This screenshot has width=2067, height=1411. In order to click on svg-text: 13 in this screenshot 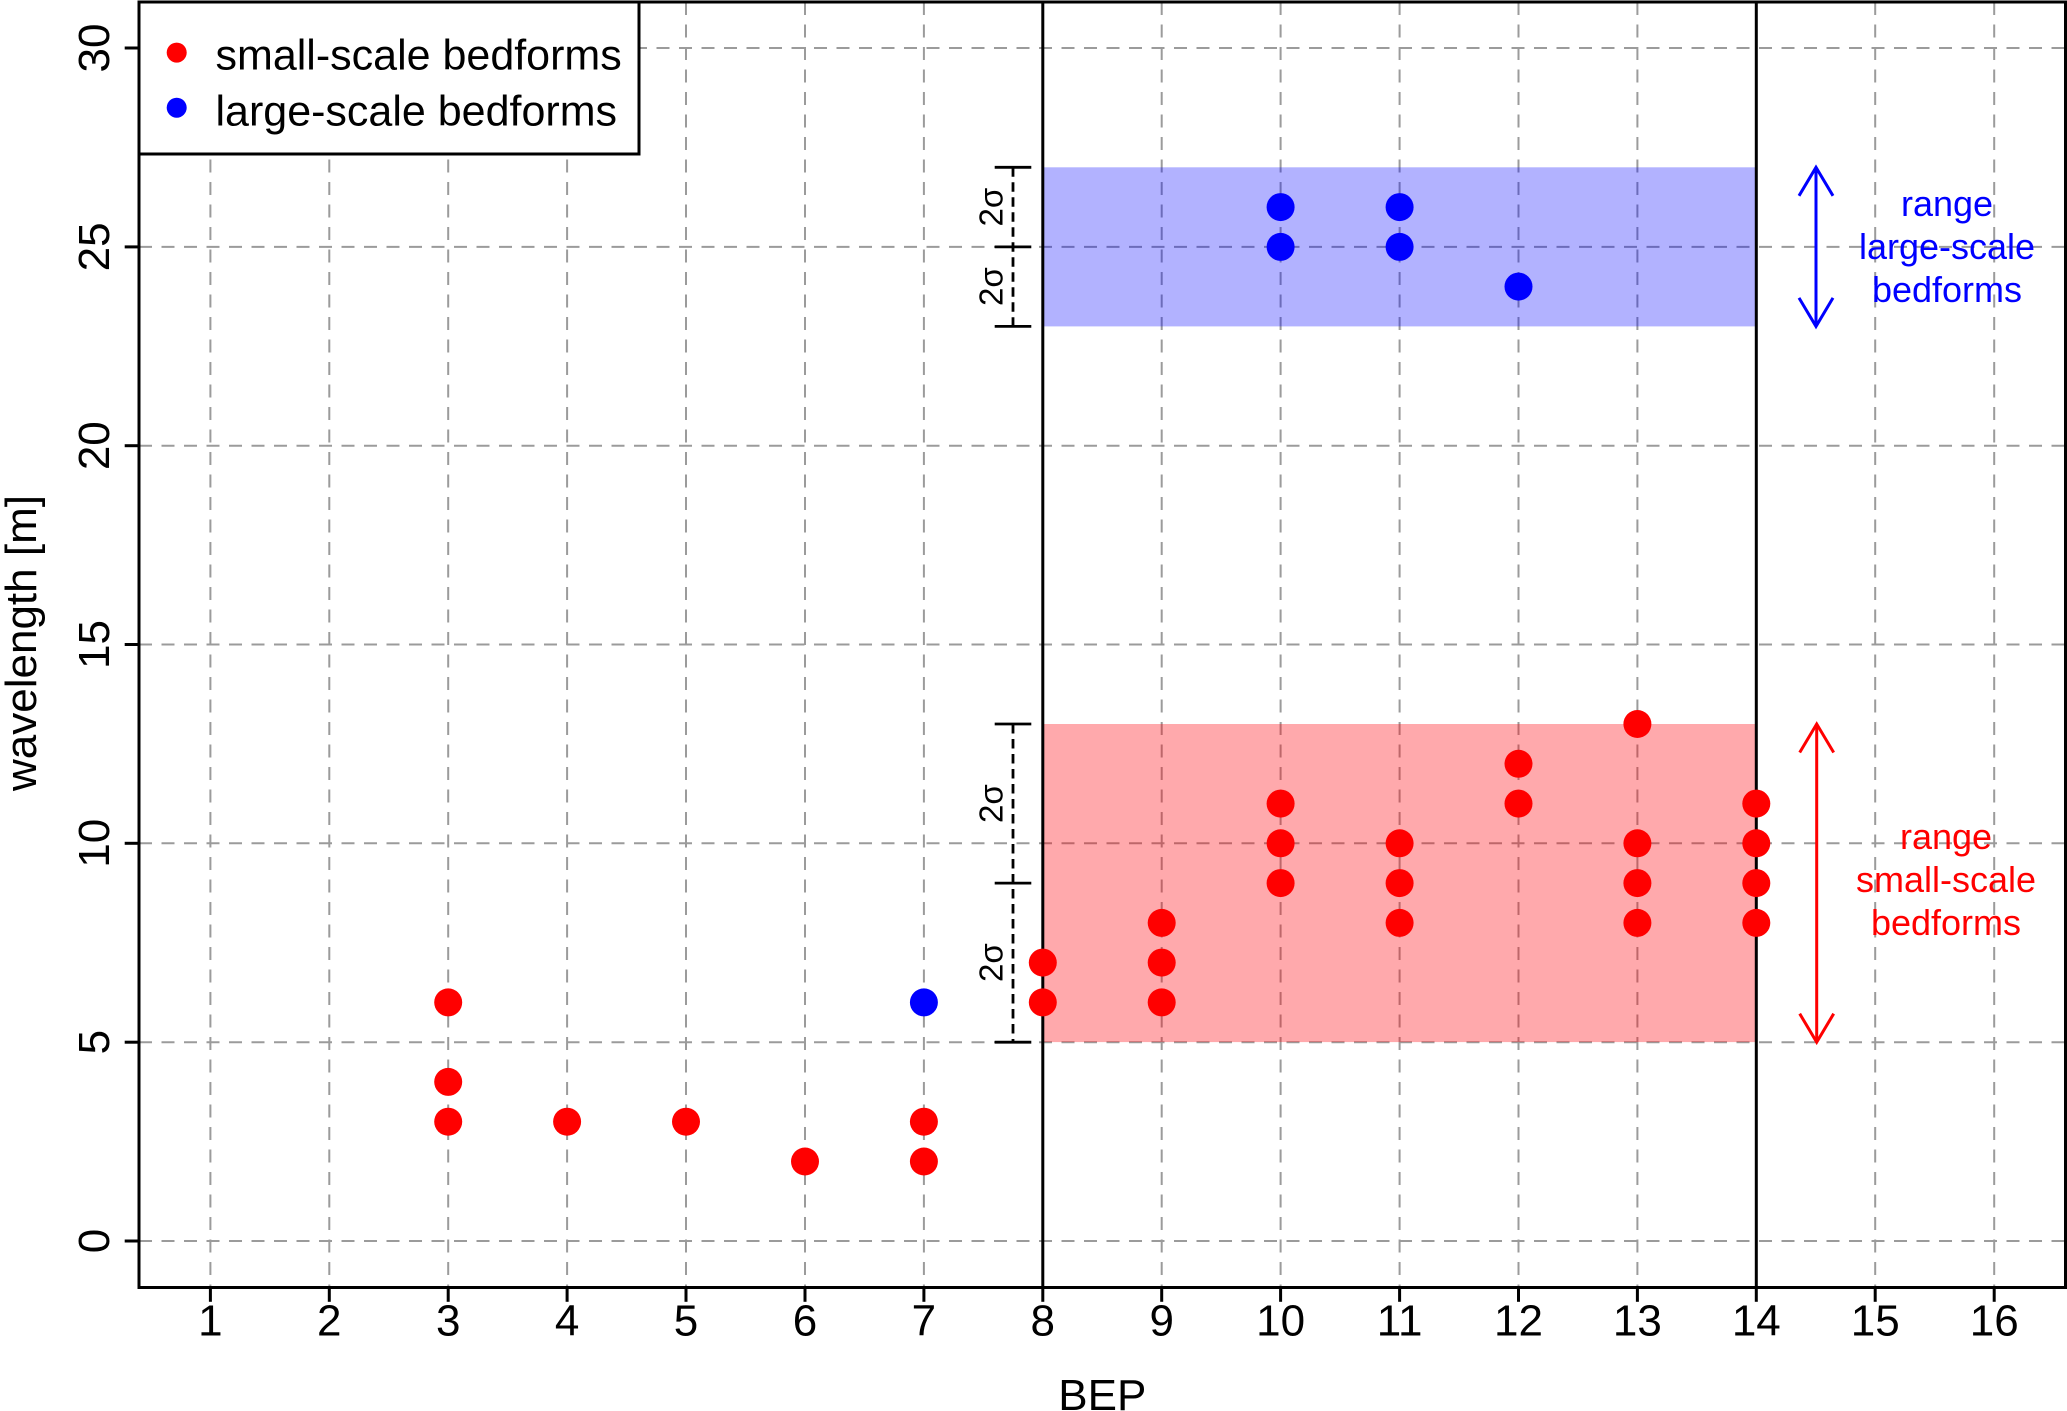, I will do `click(1637, 1320)`.